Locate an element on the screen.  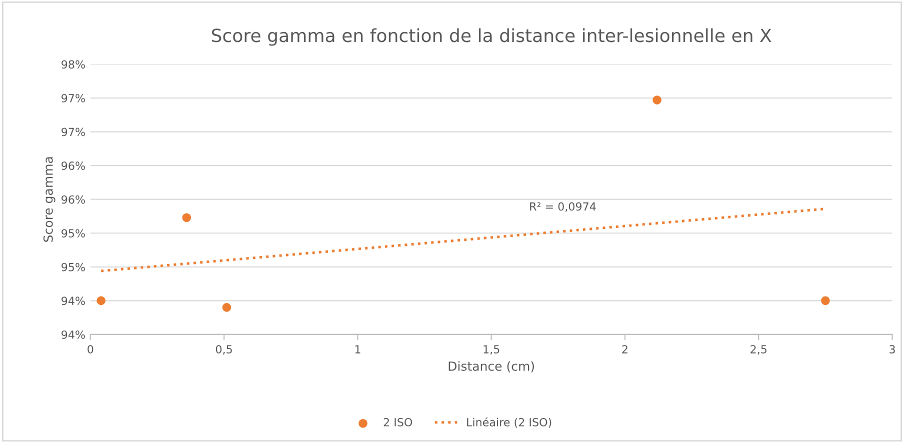
chart-title: Score gamma en fonction de la distance inter-lesionnelle en X is located at coordinates (492, 37).